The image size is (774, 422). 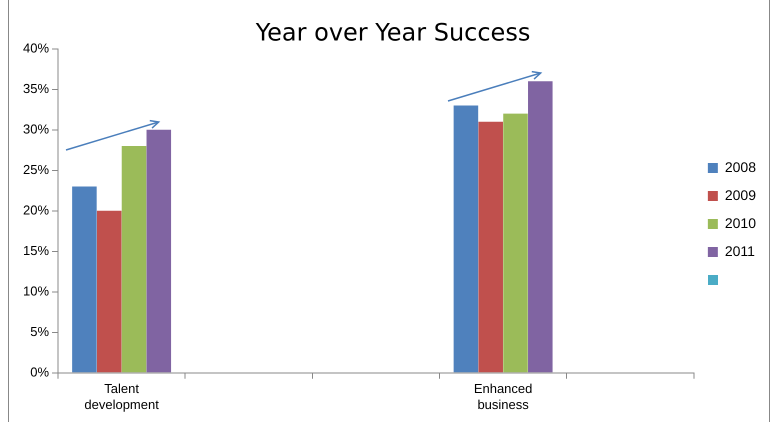 I want to click on legend-label: 2009, so click(x=740, y=194).